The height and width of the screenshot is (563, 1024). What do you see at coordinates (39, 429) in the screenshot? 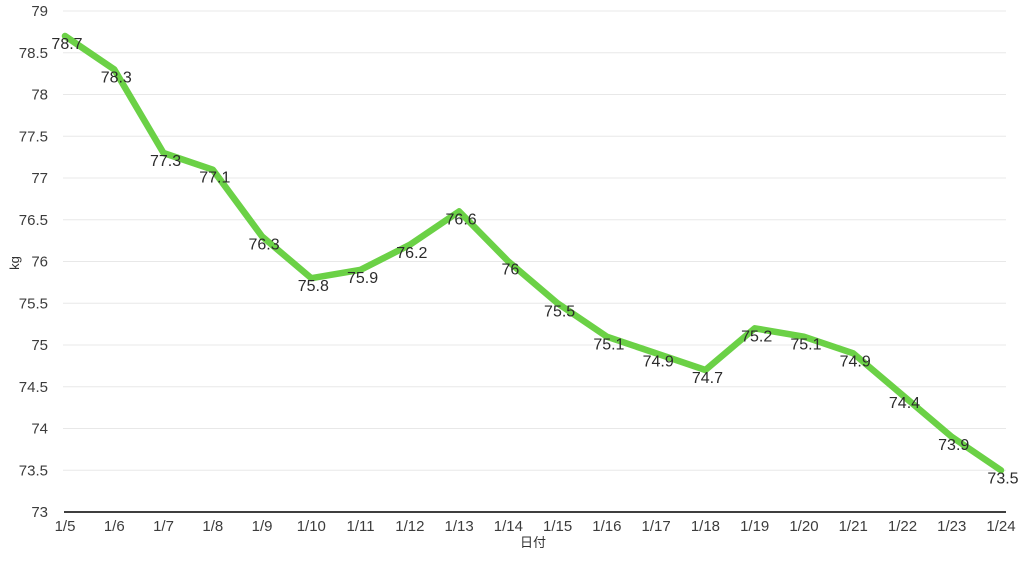
I see `y-tick-label: 74` at bounding box center [39, 429].